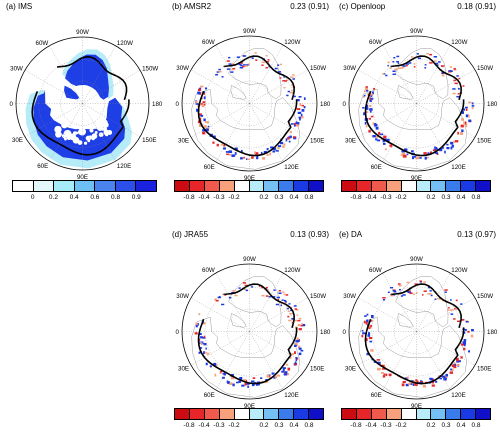  What do you see at coordinates (178, 104) in the screenshot?
I see `longitude-label: 0` at bounding box center [178, 104].